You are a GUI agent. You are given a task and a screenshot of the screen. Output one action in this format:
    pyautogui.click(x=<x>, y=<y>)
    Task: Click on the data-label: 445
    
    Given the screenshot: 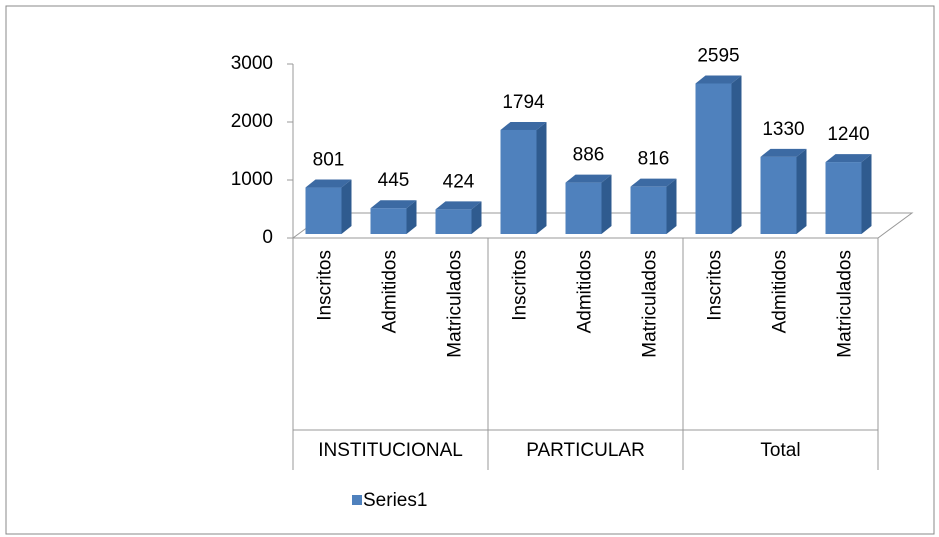 What is the action you would take?
    pyautogui.click(x=394, y=180)
    